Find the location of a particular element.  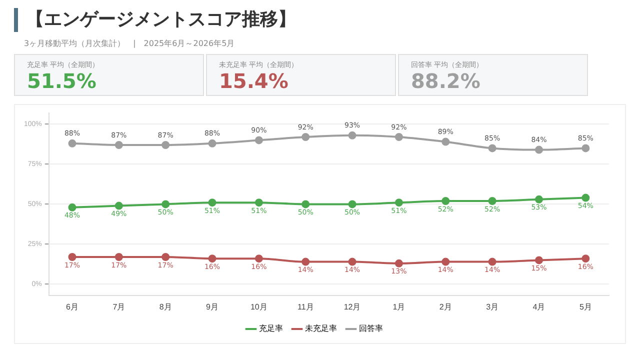

x-tick-label: 4月 is located at coordinates (539, 307).